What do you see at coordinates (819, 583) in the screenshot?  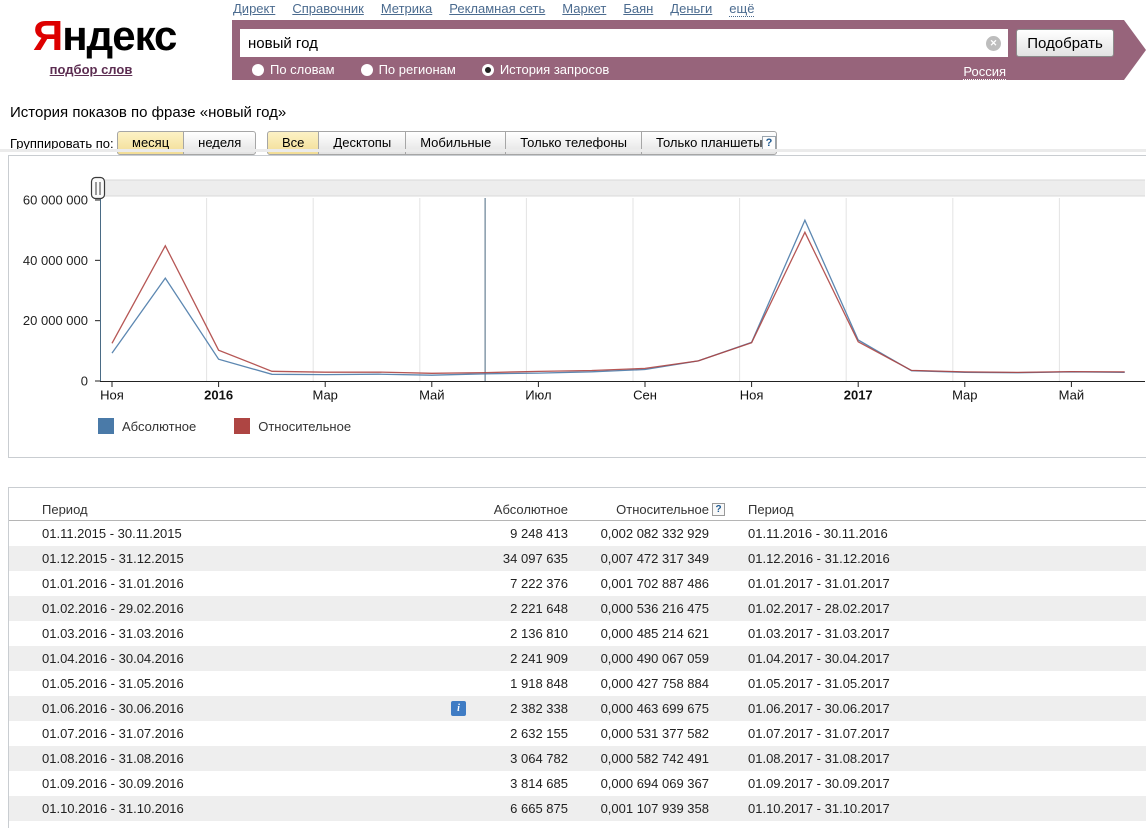 I see `period-right-cell: 01.01.2017 - 31.01.2017` at bounding box center [819, 583].